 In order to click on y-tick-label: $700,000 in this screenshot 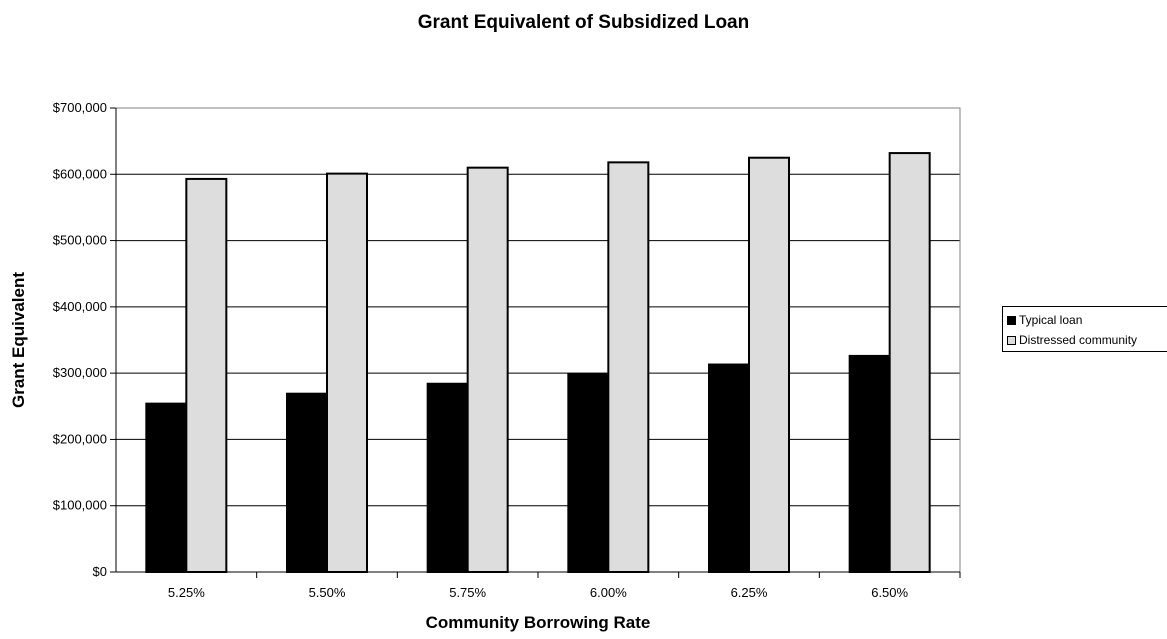, I will do `click(80, 107)`.